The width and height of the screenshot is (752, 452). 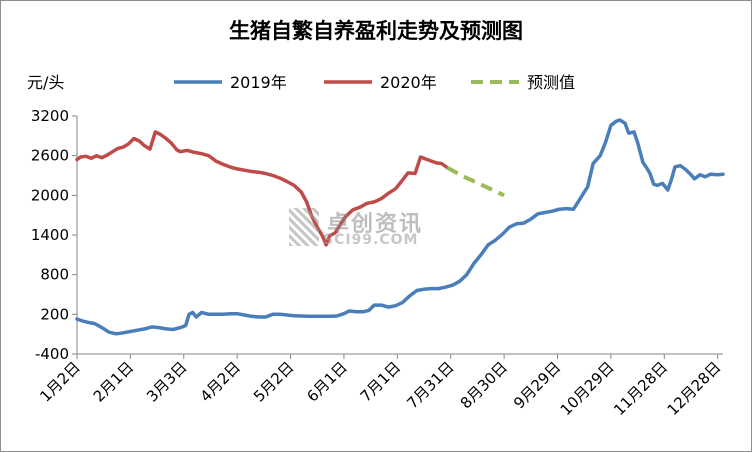 I want to click on y-tick-label: 2600, so click(x=50, y=156).